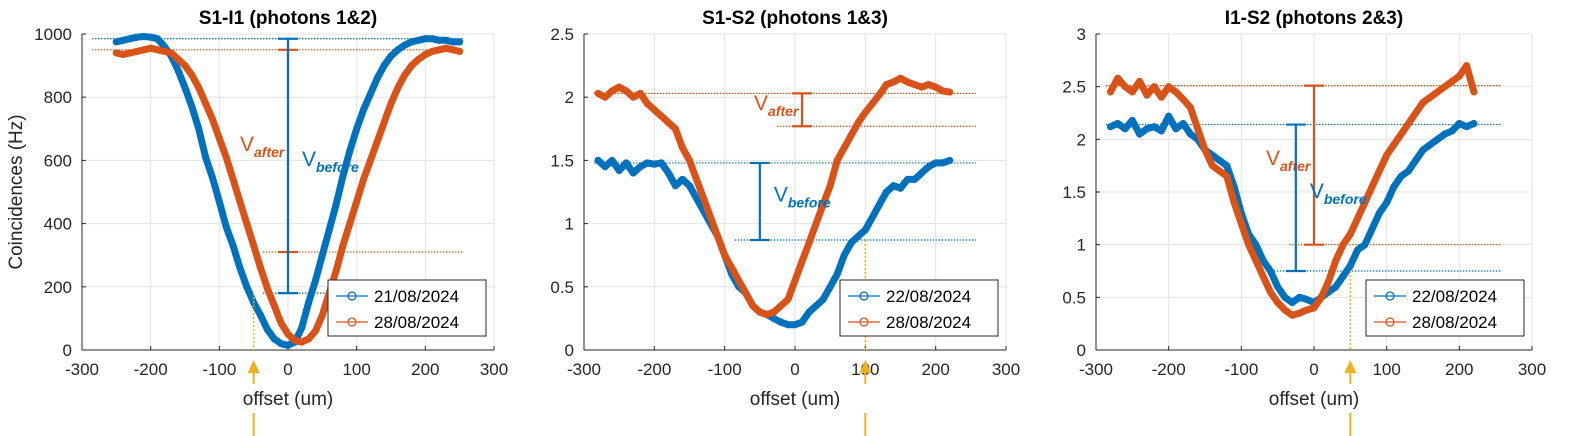 The width and height of the screenshot is (1578, 436). What do you see at coordinates (864, 296) in the screenshot?
I see `legend-swatch-marker` at bounding box center [864, 296].